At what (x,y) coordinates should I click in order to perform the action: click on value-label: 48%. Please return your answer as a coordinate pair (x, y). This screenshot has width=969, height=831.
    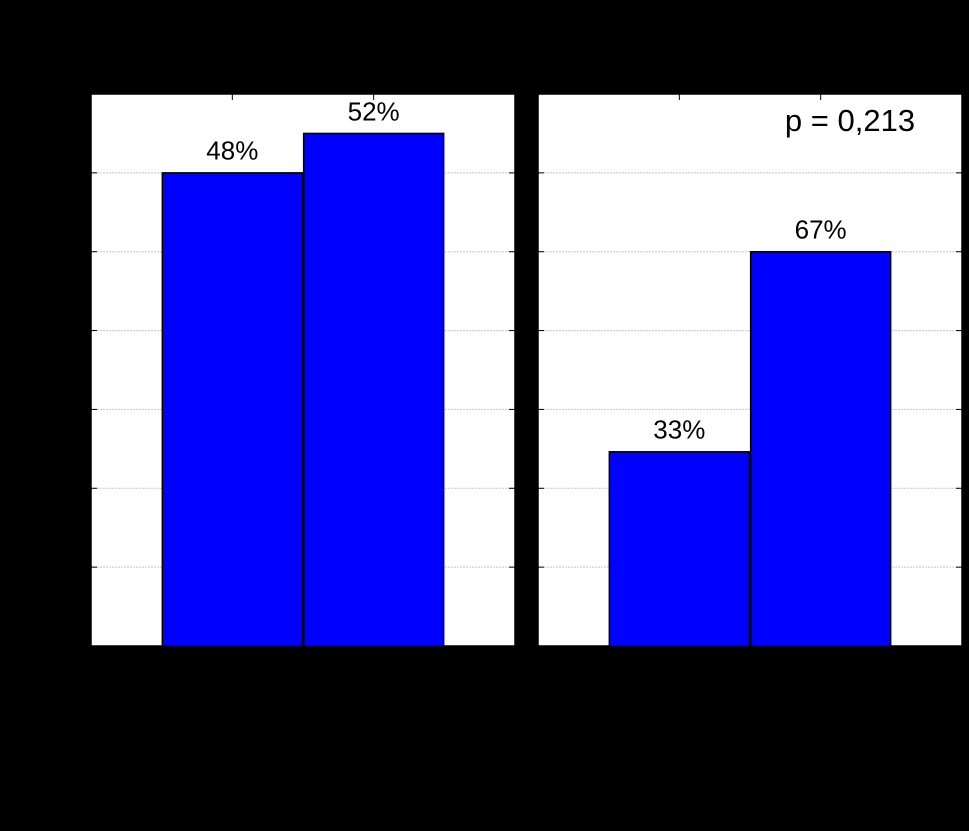
    Looking at the image, I should click on (232, 151).